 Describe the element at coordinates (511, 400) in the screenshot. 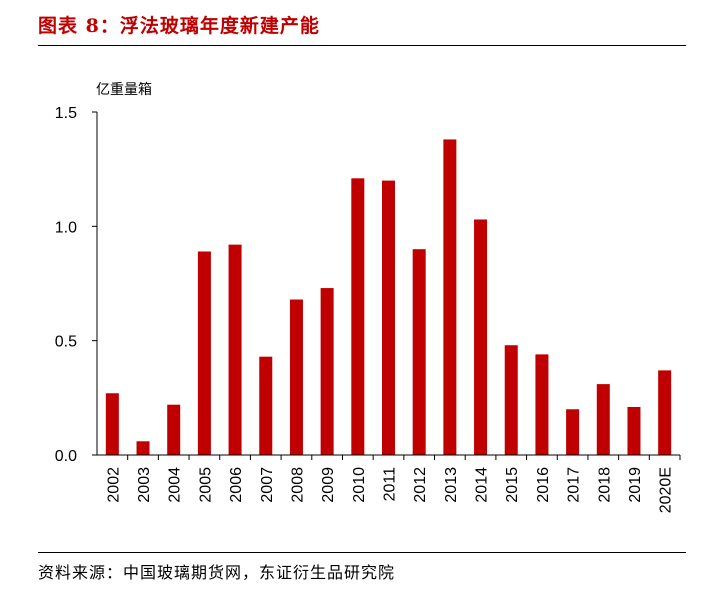

I see `bar-2015` at that location.